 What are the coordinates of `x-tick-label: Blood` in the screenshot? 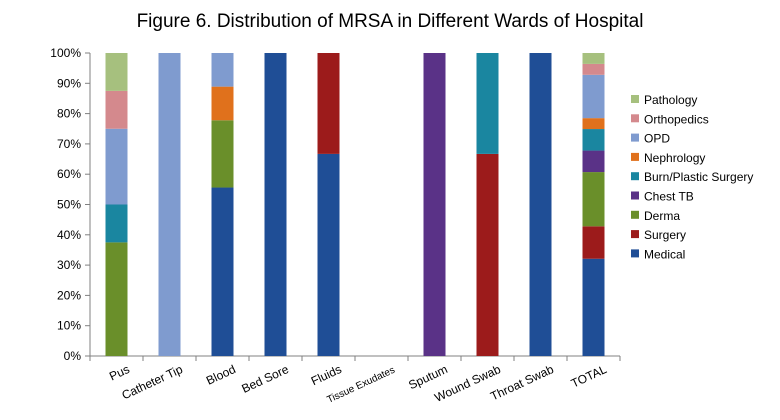 It's located at (221, 375).